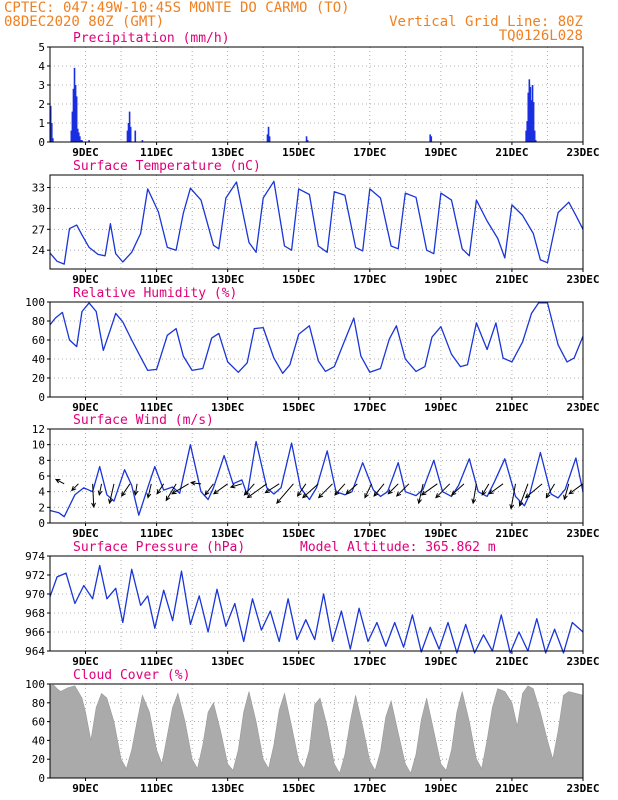 The image size is (618, 800). Describe the element at coordinates (39, 250) in the screenshot. I see `y-tick-label: 24` at that location.